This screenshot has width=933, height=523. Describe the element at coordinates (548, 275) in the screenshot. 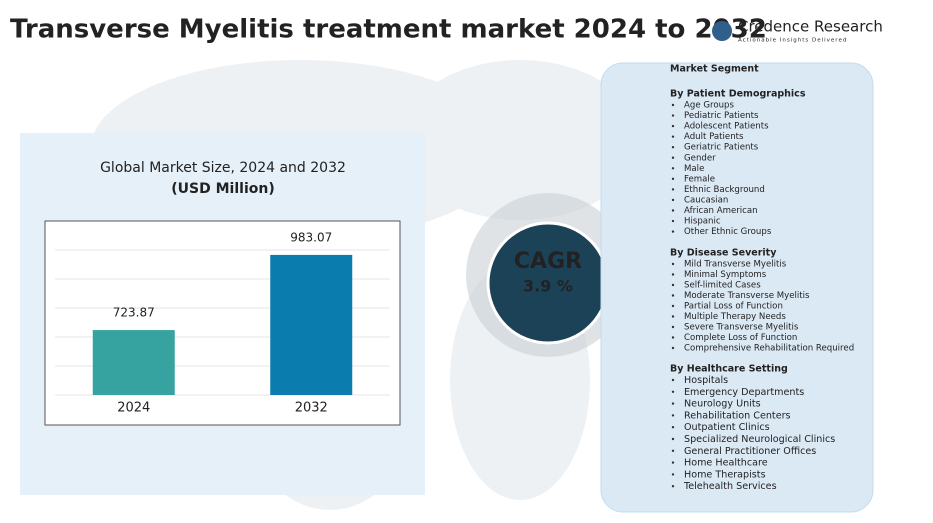

I see `cagr-badge: CAGR 3.9 %` at that location.